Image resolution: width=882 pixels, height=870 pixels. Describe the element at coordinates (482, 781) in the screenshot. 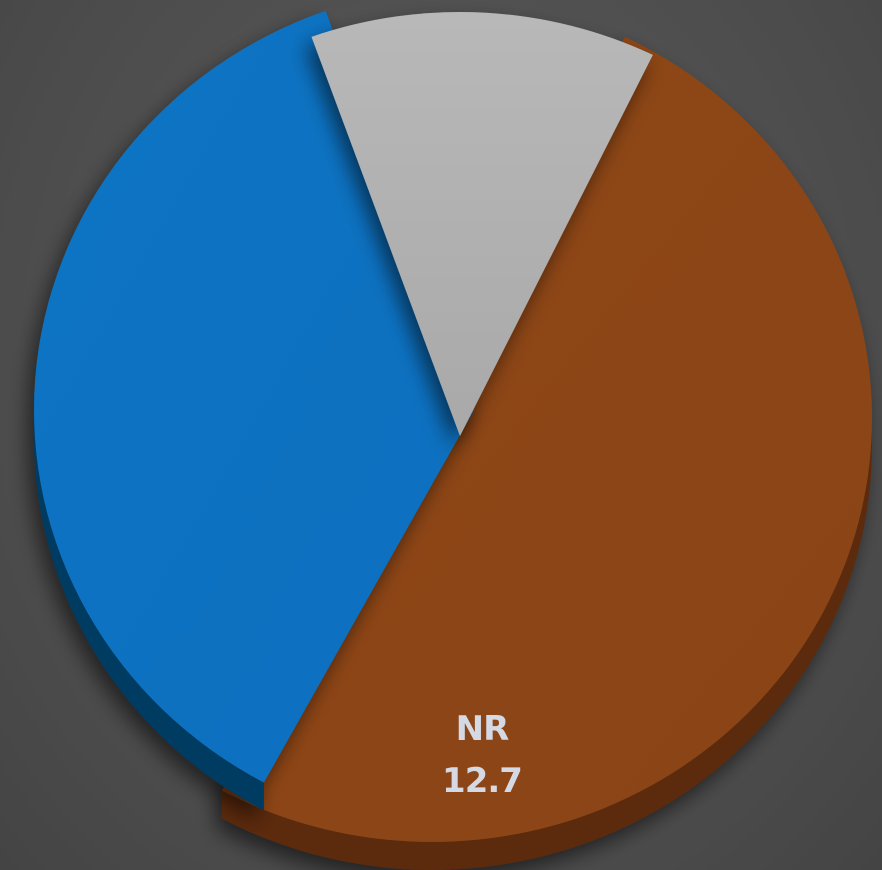

I see `slice-value-label-nr: 12.7` at that location.